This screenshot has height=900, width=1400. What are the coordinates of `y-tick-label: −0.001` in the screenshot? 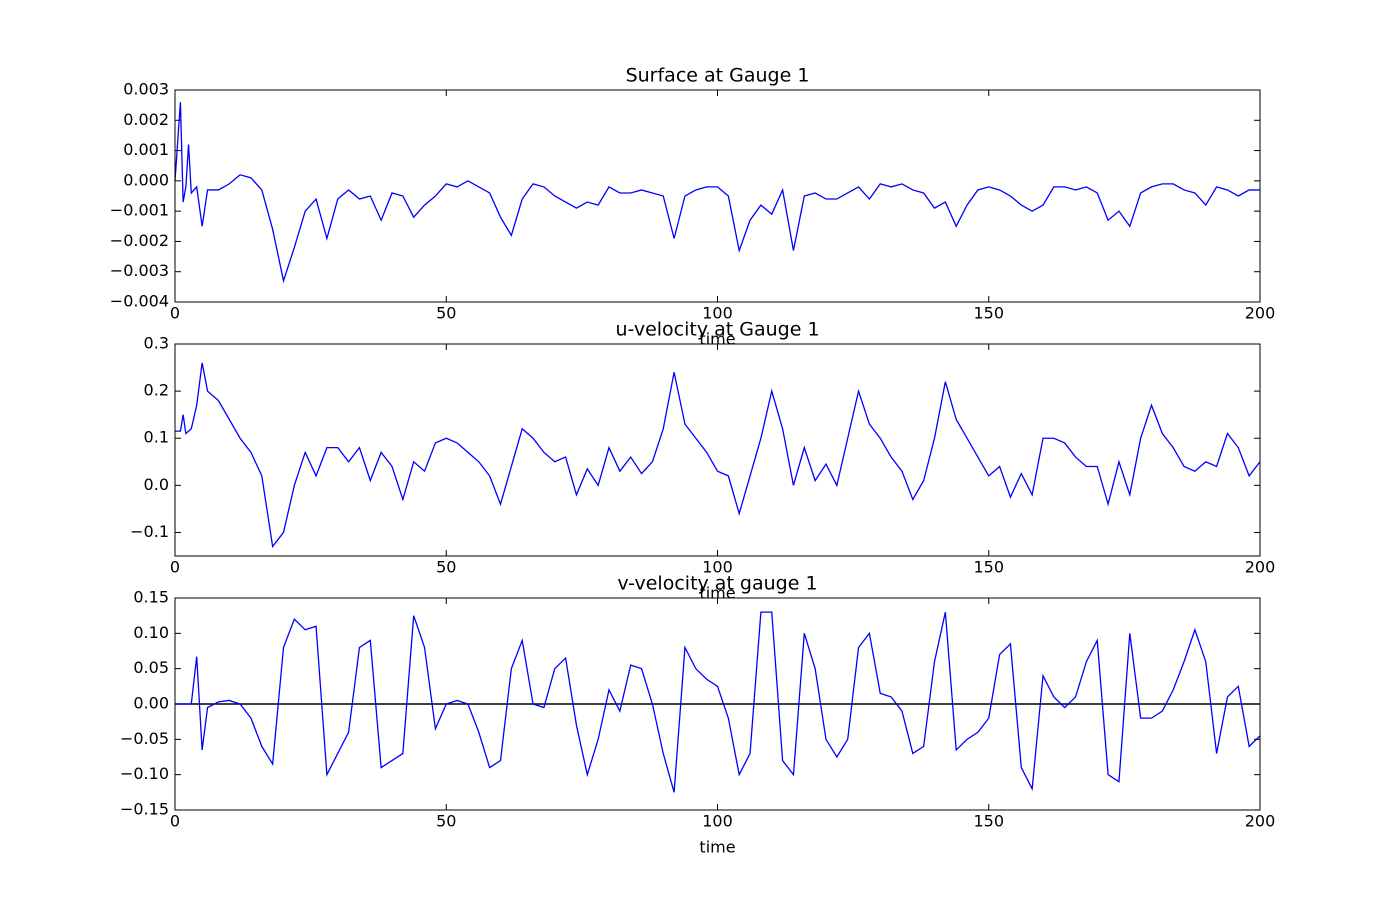 It's located at (139, 210).